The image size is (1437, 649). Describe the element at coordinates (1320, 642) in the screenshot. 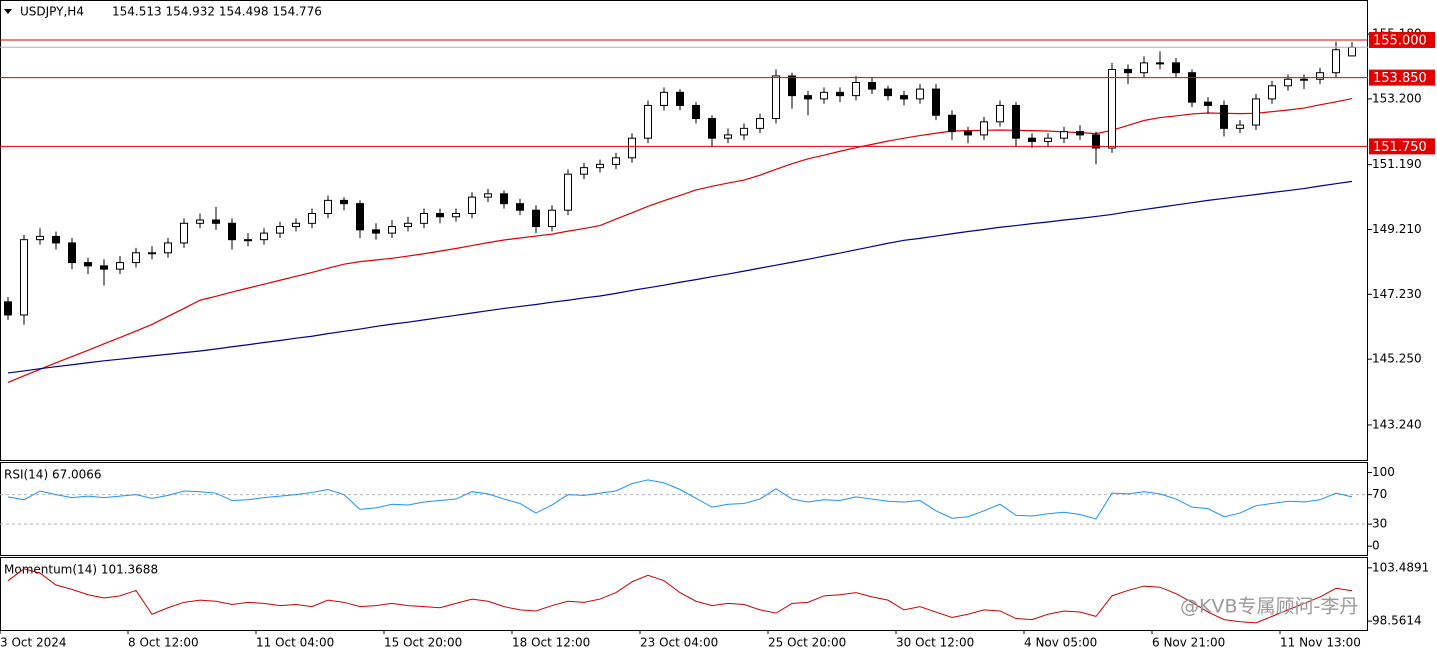

I see `x-tick-label: 11 Nov 13:00` at that location.